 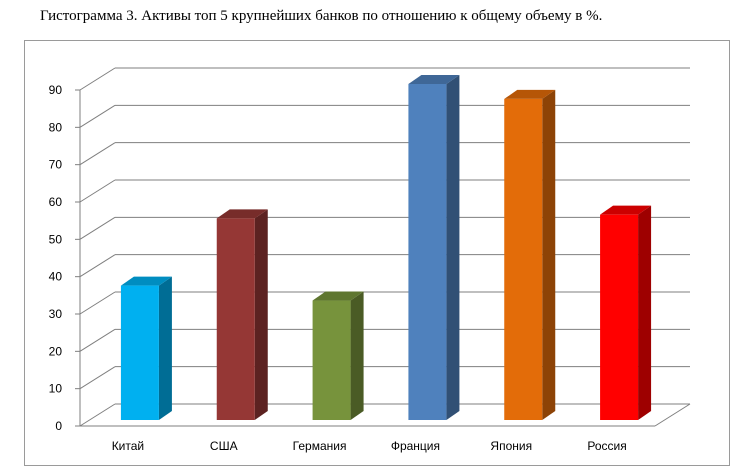 I want to click on y-tick-label: 80, so click(x=56, y=127).